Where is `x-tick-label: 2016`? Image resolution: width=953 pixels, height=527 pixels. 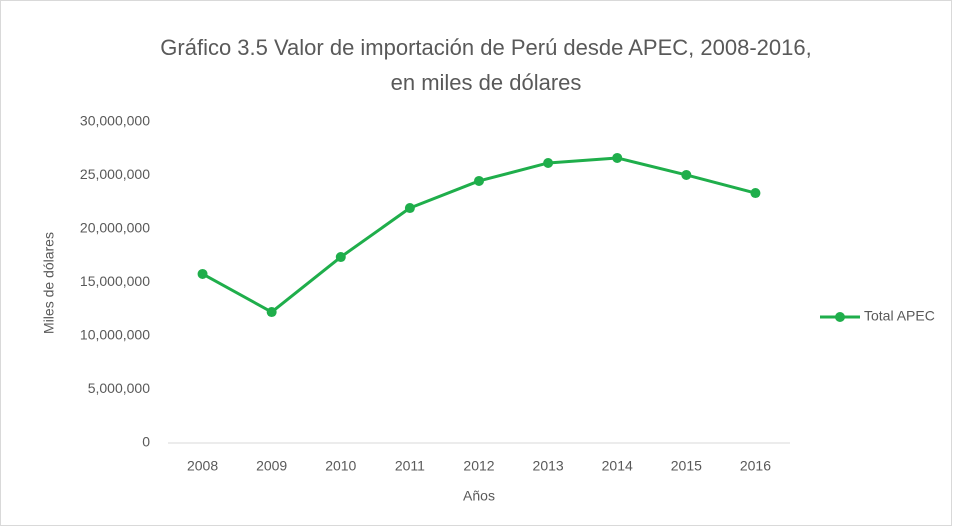 x-tick-label: 2016 is located at coordinates (755, 466).